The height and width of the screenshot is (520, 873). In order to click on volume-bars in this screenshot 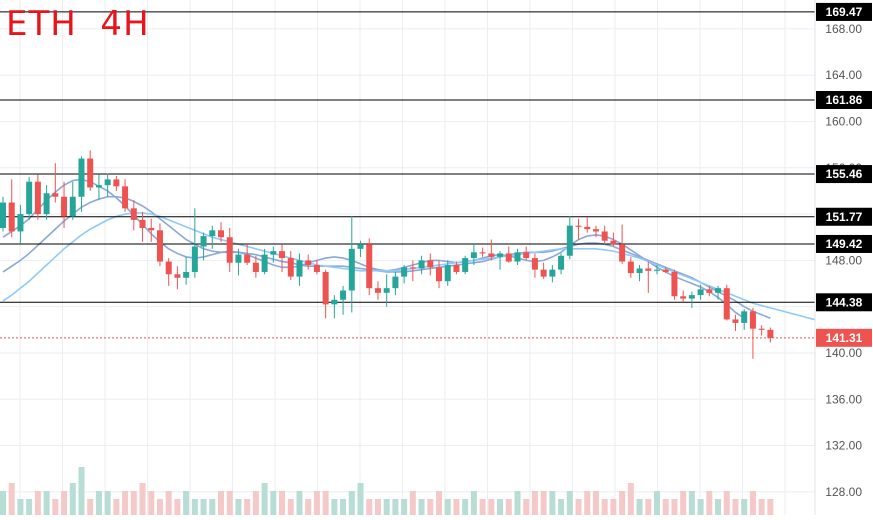, I will do `click(387, 491)`.